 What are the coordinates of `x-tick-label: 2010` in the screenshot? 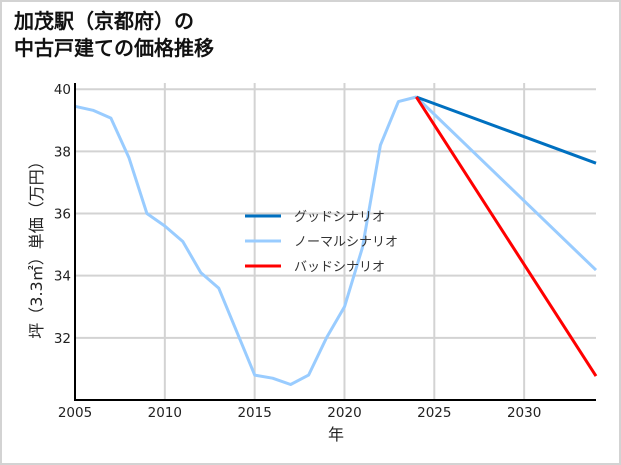 It's located at (165, 413).